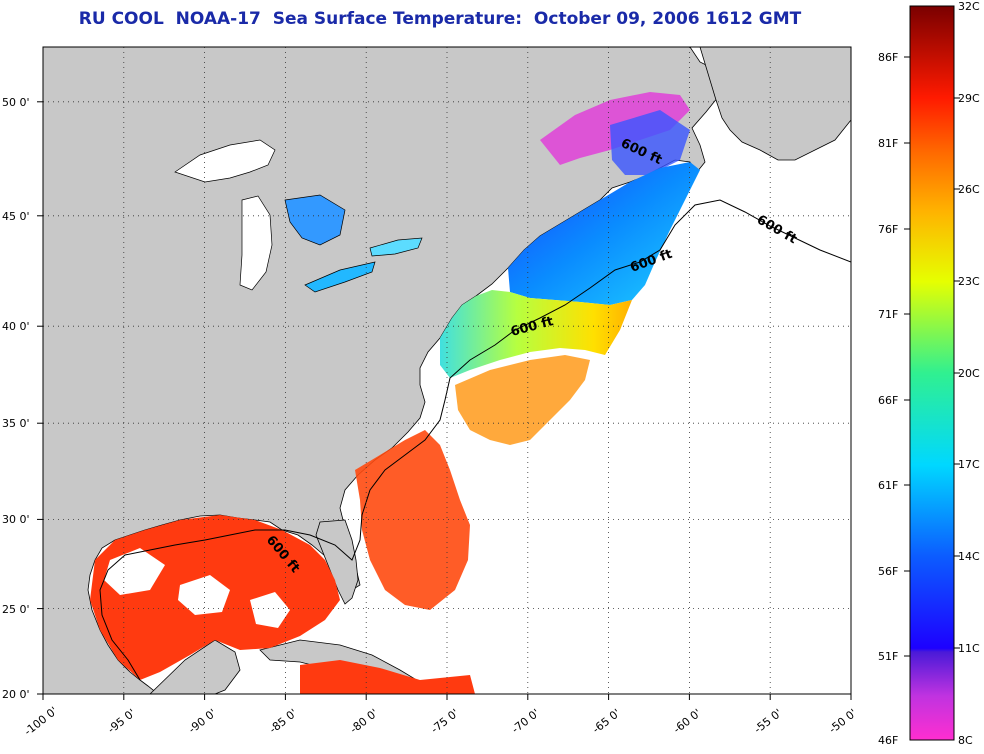 The image size is (984, 754). I want to click on sst-mid-atlantic, so click(536, 334).